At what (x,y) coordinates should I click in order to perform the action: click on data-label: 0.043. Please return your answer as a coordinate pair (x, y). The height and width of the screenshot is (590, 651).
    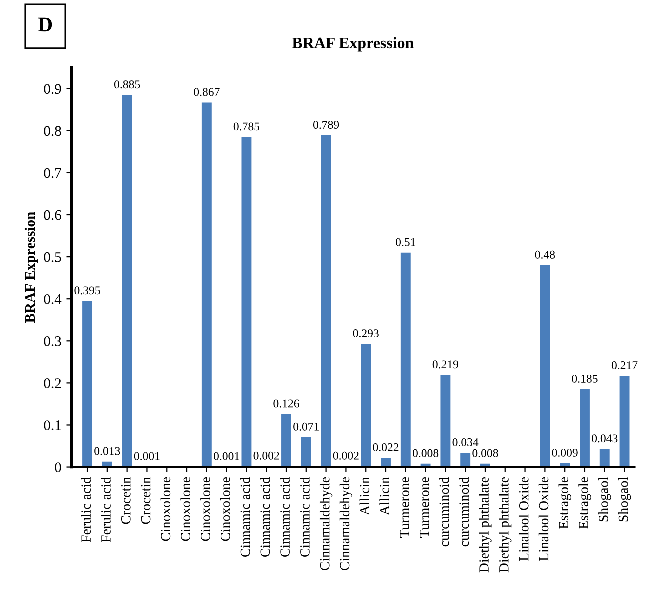
    Looking at the image, I should click on (605, 438).